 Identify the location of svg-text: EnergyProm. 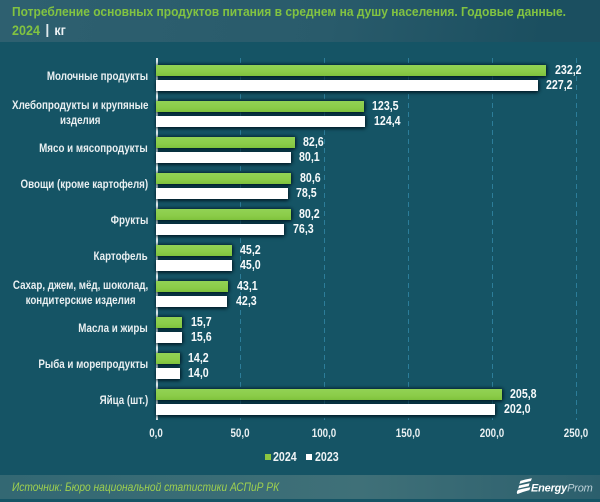
(562, 489).